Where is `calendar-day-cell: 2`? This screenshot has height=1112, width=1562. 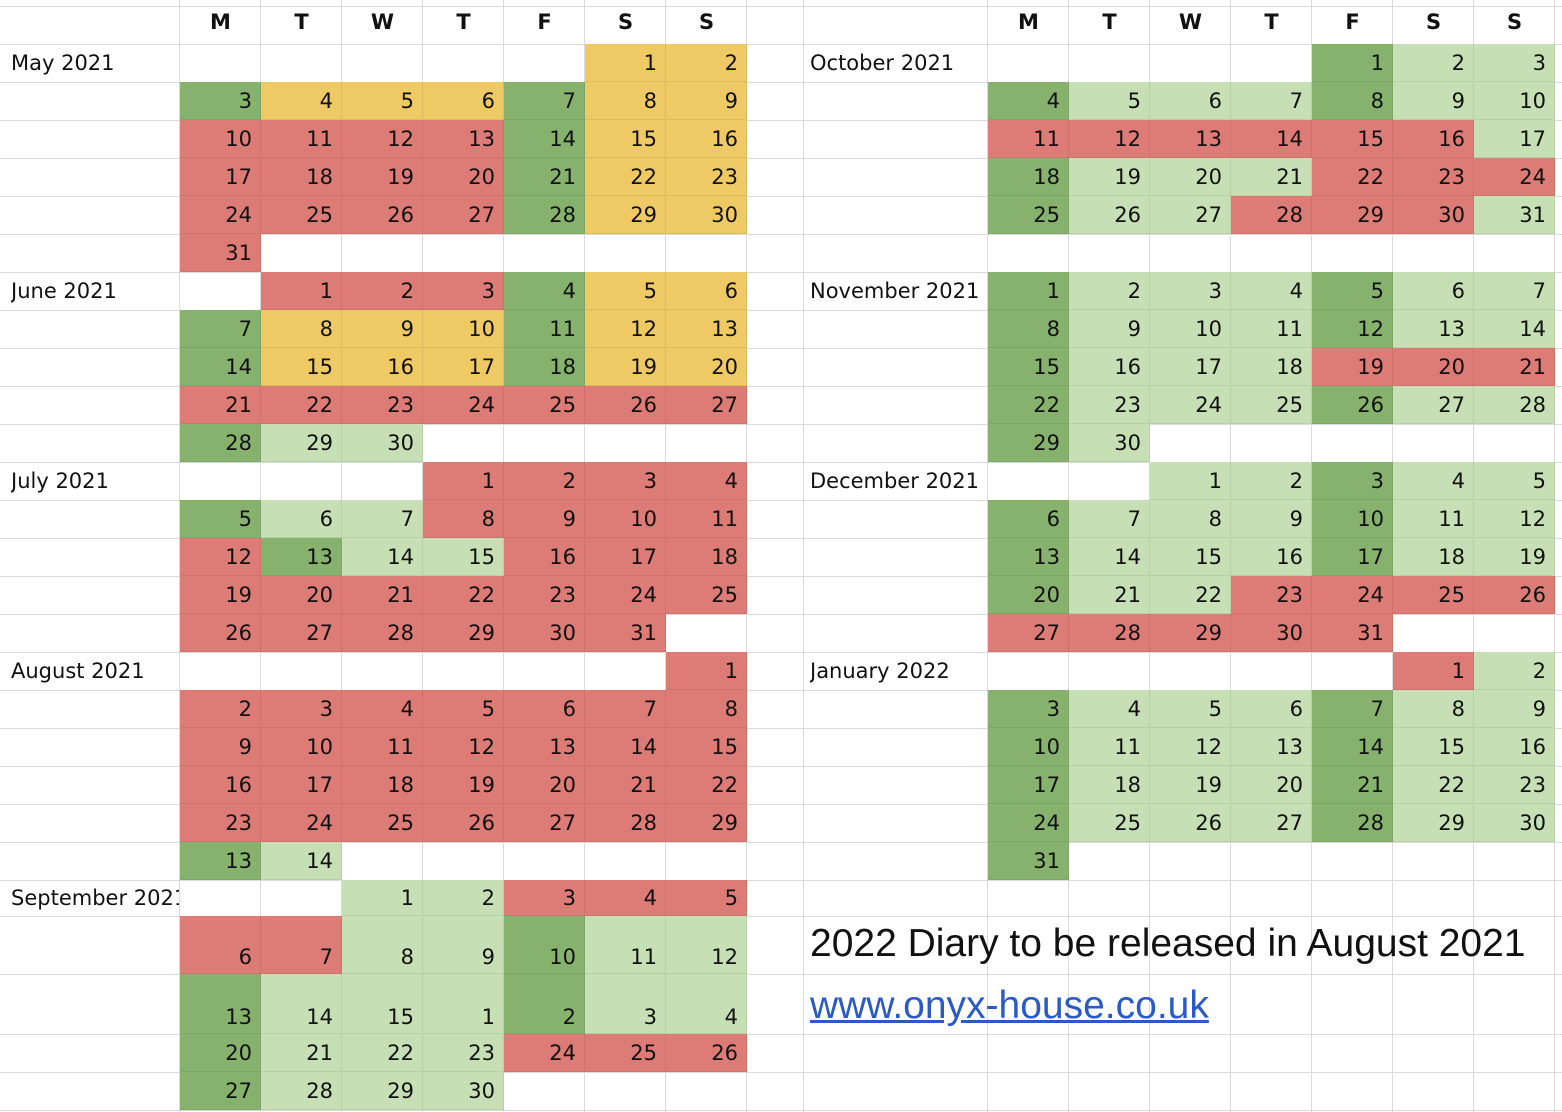
calendar-day-cell: 2 is located at coordinates (463, 898).